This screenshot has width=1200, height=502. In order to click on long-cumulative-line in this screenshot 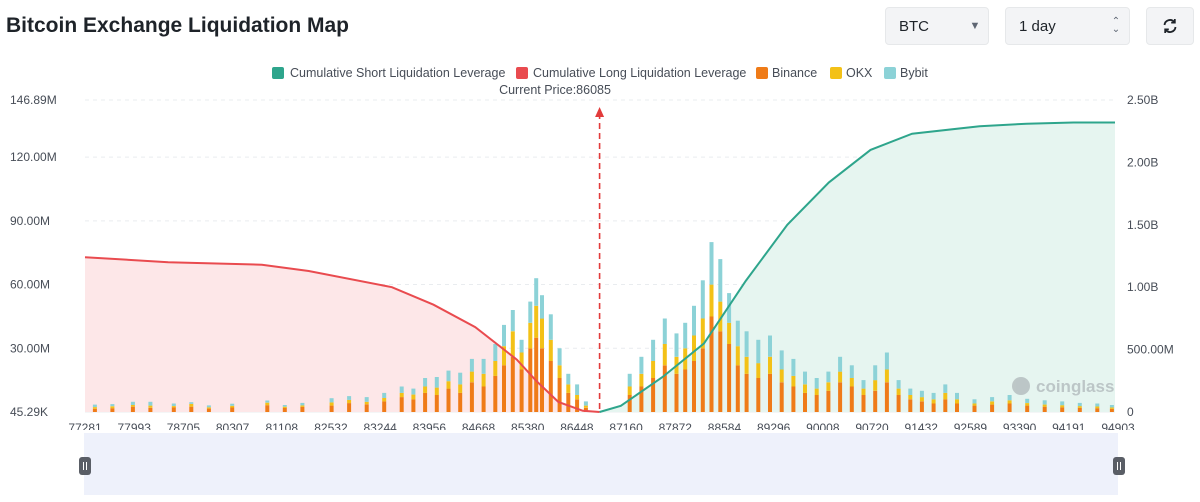, I will do `click(342, 334)`.